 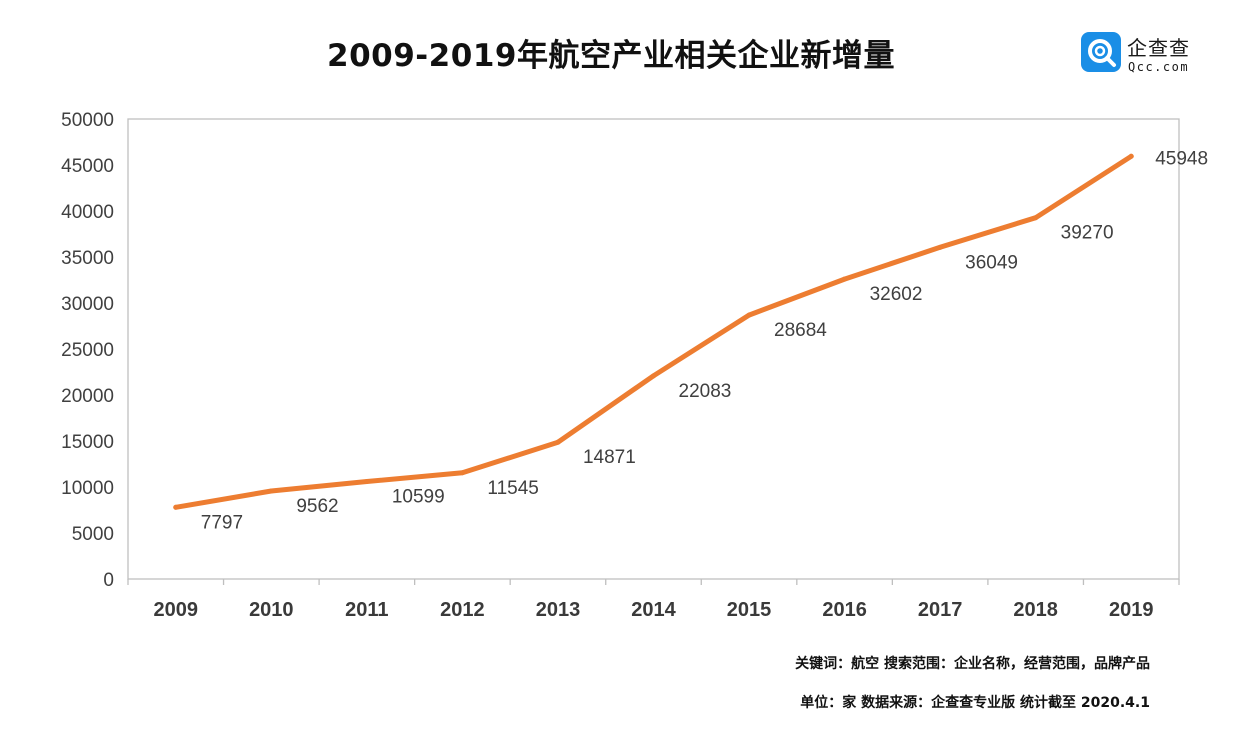 What do you see at coordinates (87, 258) in the screenshot?
I see `y-tick-label: 35000` at bounding box center [87, 258].